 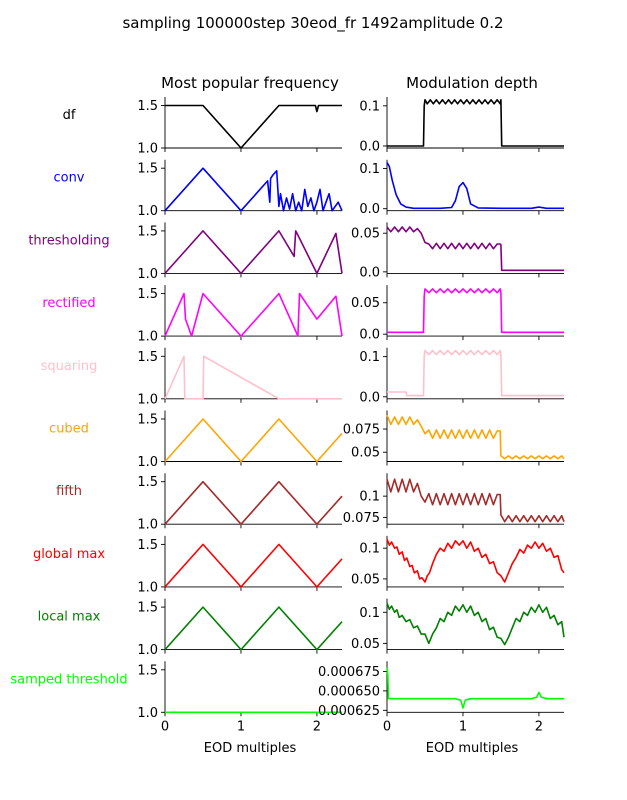 What do you see at coordinates (250, 83) in the screenshot?
I see `column-title-frequency: Most popular frequency` at bounding box center [250, 83].